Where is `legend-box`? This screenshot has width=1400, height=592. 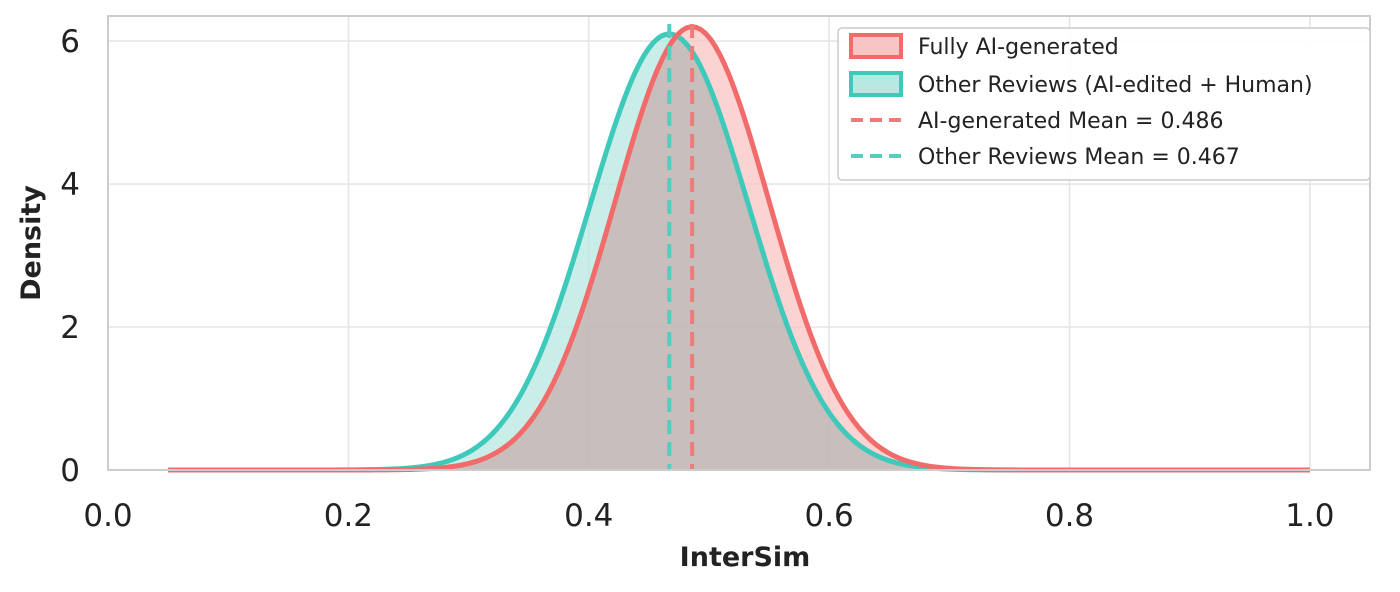 legend-box is located at coordinates (1104, 104).